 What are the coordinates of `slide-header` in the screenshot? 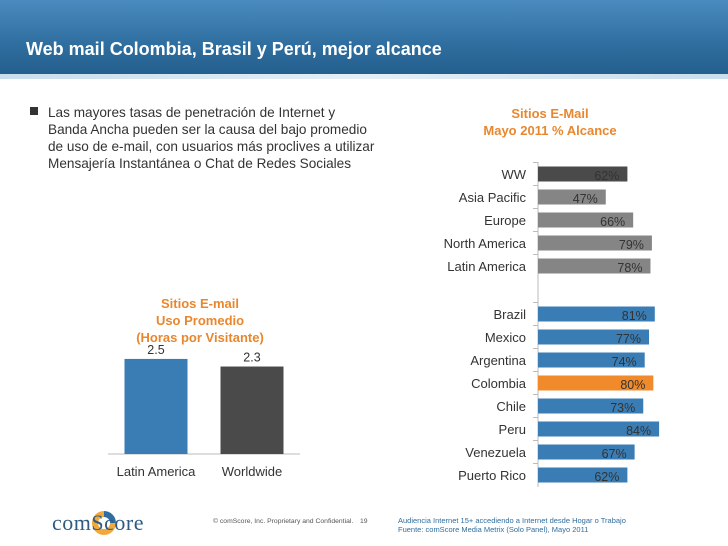 It's located at (364, 37).